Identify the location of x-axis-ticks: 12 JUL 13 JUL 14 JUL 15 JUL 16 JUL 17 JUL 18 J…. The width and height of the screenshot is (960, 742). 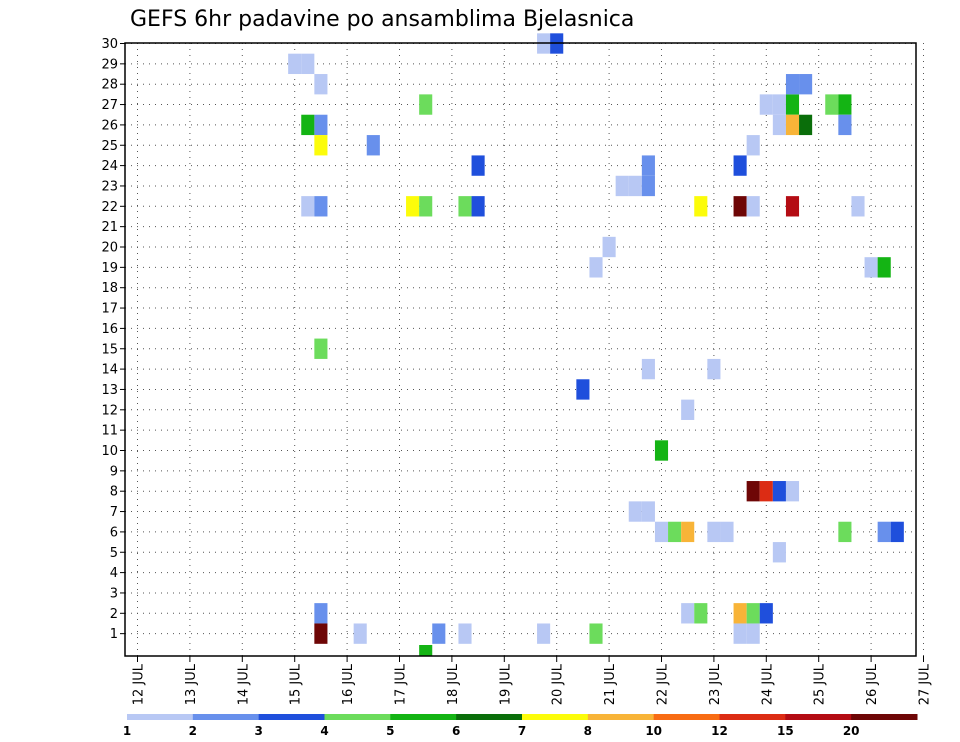
(532, 680).